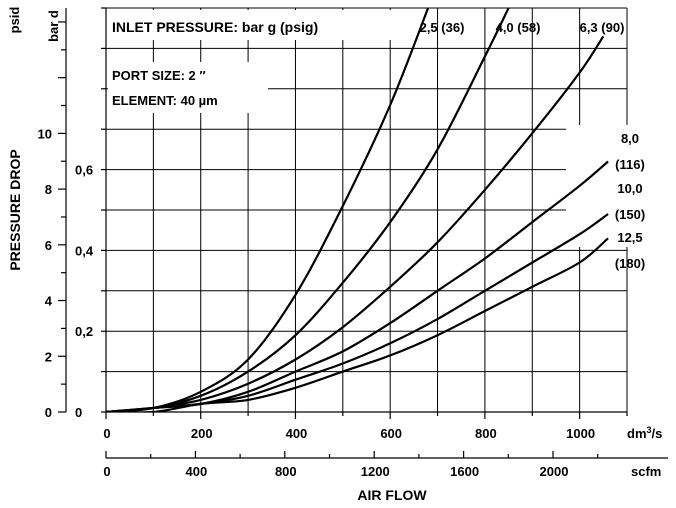  Describe the element at coordinates (215, 27) in the screenshot. I see `chart-title: INLET PRESSURE: bar g (psig)` at that location.